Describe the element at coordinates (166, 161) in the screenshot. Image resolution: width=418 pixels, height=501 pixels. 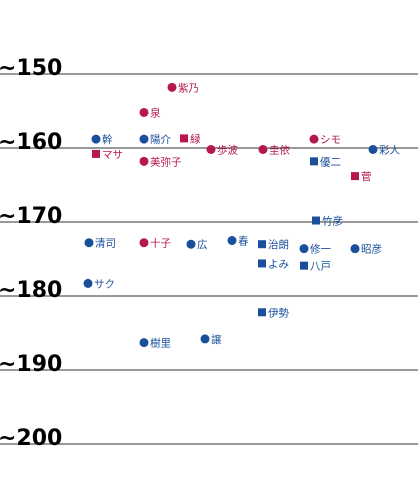
I see `data-point-label: 美弥子` at that location.